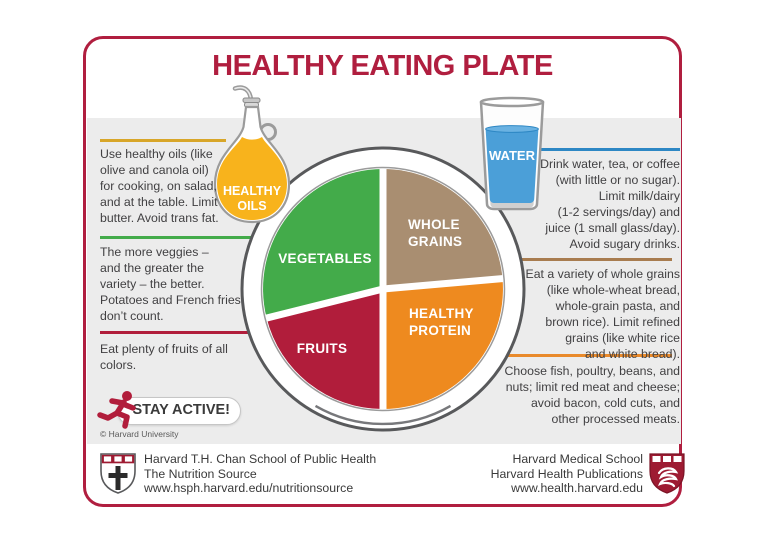 Image resolution: width=768 pixels, height=543 pixels. I want to click on harvard-medical-school-shield-logo, so click(667, 473).